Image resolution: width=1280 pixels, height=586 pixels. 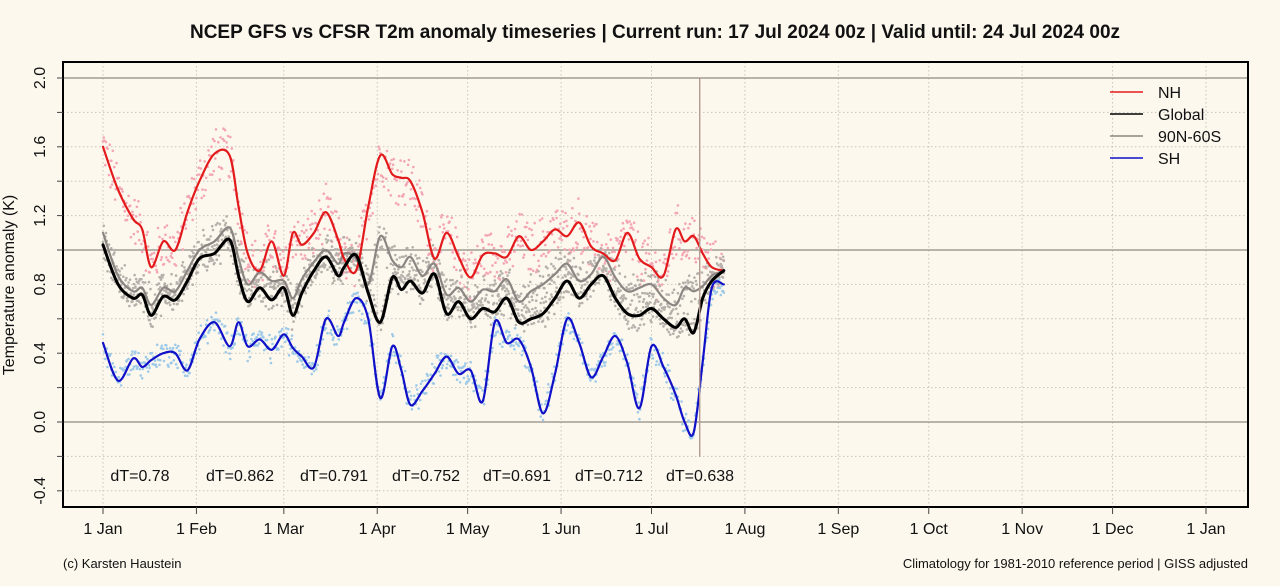 I want to click on series-line-sh, so click(x=413, y=358).